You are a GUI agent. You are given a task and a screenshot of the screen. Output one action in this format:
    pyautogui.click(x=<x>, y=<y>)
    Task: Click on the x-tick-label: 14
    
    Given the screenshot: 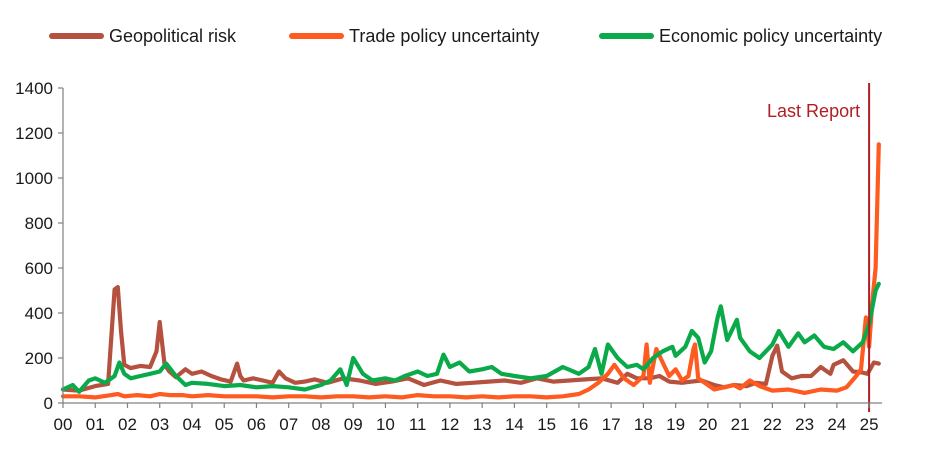 What is the action you would take?
    pyautogui.click(x=514, y=424)
    